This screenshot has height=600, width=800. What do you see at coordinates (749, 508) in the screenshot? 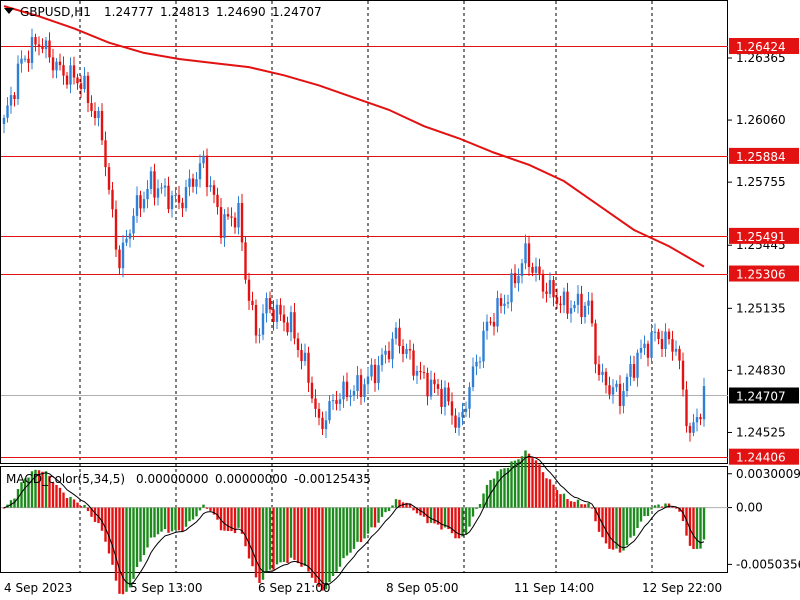
I see `macd-axis-label: 0.00` at bounding box center [749, 508].